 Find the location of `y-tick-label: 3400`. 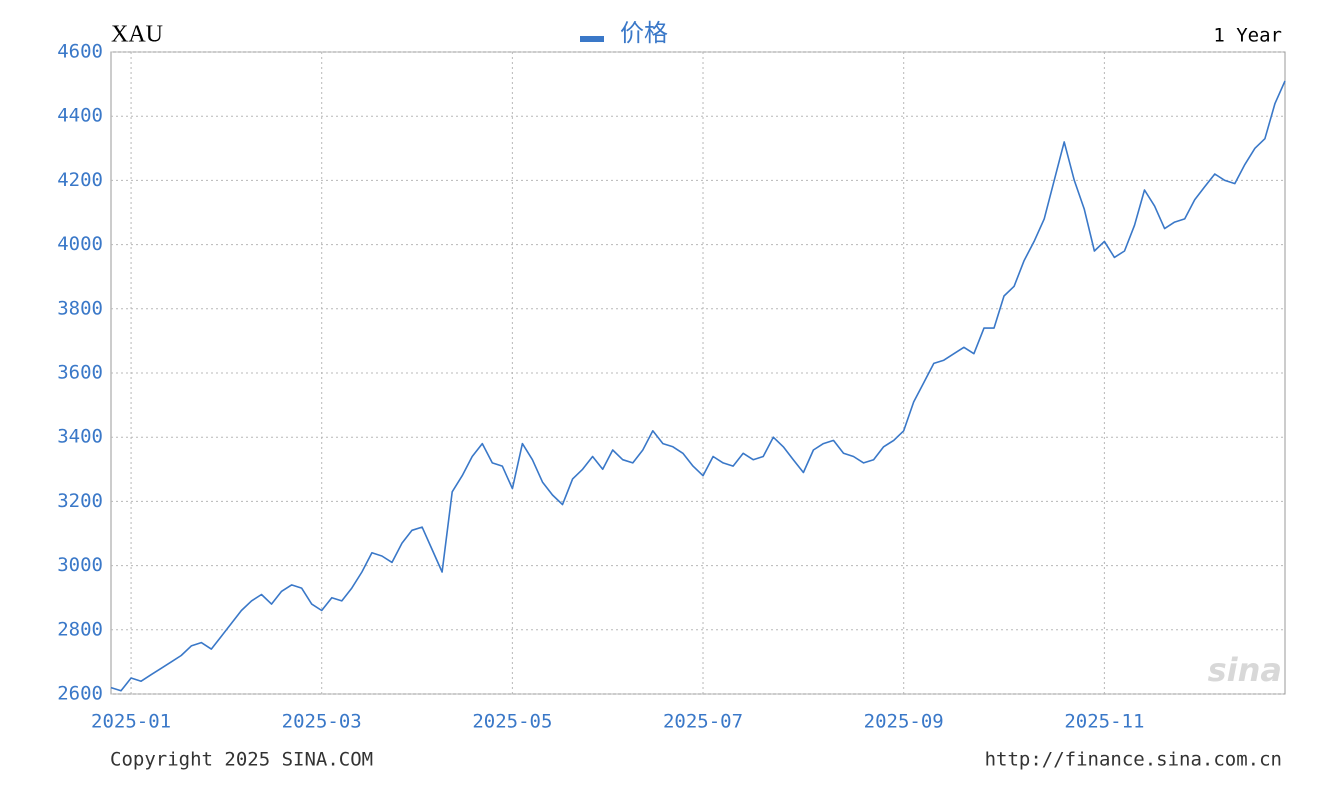

y-tick-label: 3400 is located at coordinates (80, 437).